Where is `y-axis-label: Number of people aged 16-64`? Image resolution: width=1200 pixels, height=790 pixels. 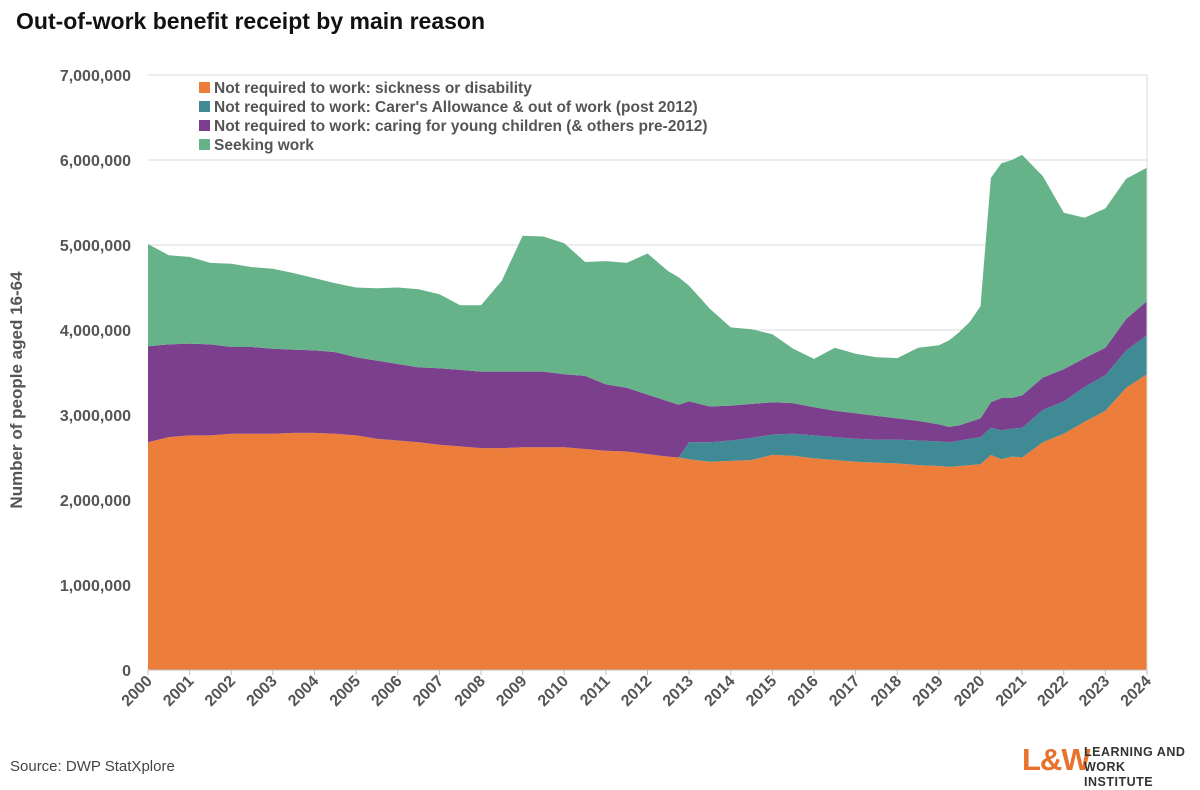 y-axis-label: Number of people aged 16-64 is located at coordinates (16, 390).